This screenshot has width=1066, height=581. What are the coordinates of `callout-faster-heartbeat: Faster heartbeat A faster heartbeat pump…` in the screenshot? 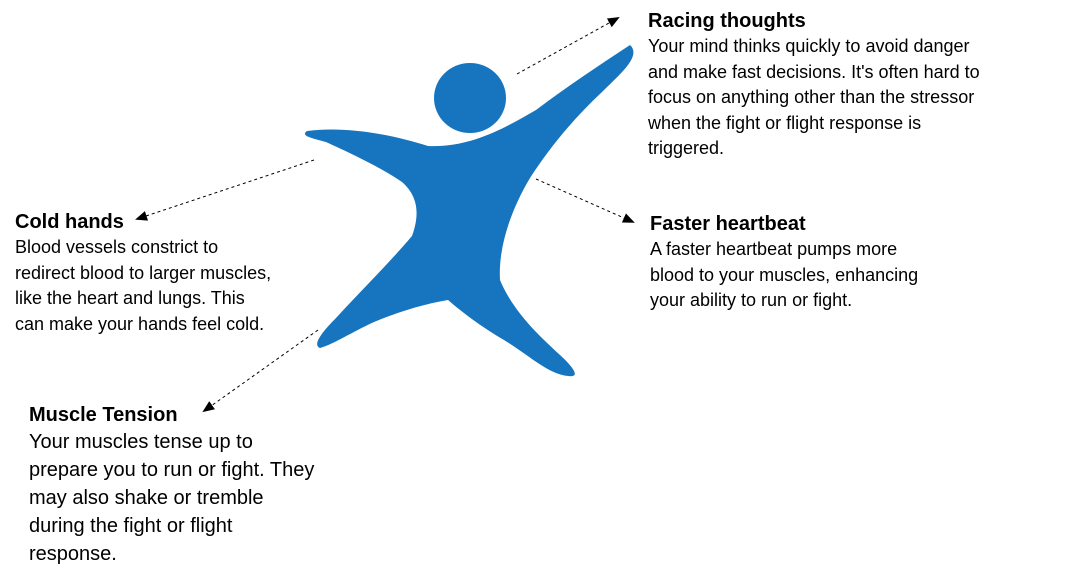 It's located at (850, 263).